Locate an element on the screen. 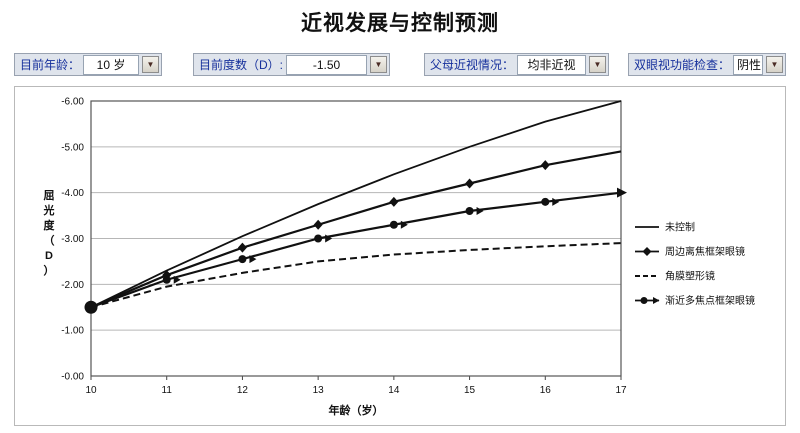 This screenshot has width=800, height=433. current-diopter-dropdown-button: ▼ is located at coordinates (378, 64).